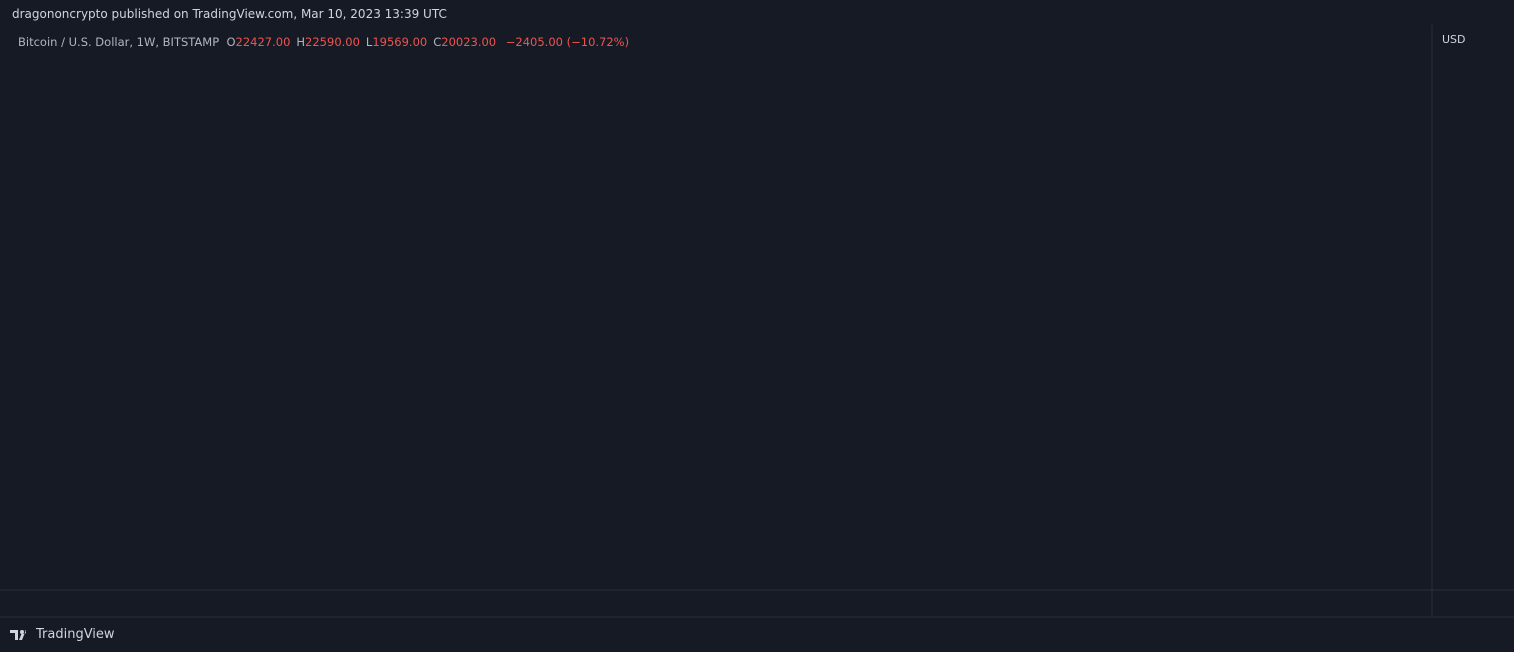  Describe the element at coordinates (263, 42) in the screenshot. I see `ohlc-value: 22427.00` at that location.